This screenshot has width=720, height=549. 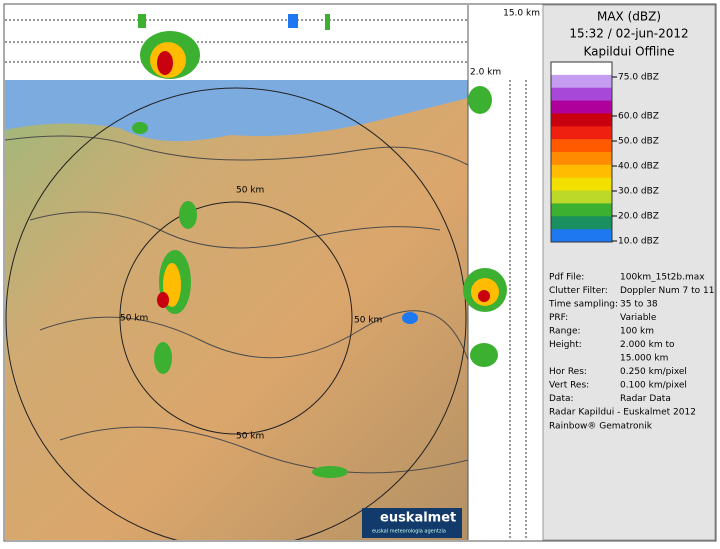 I want to click on info-value: Doppler Num 7 to 11, so click(x=667, y=291).